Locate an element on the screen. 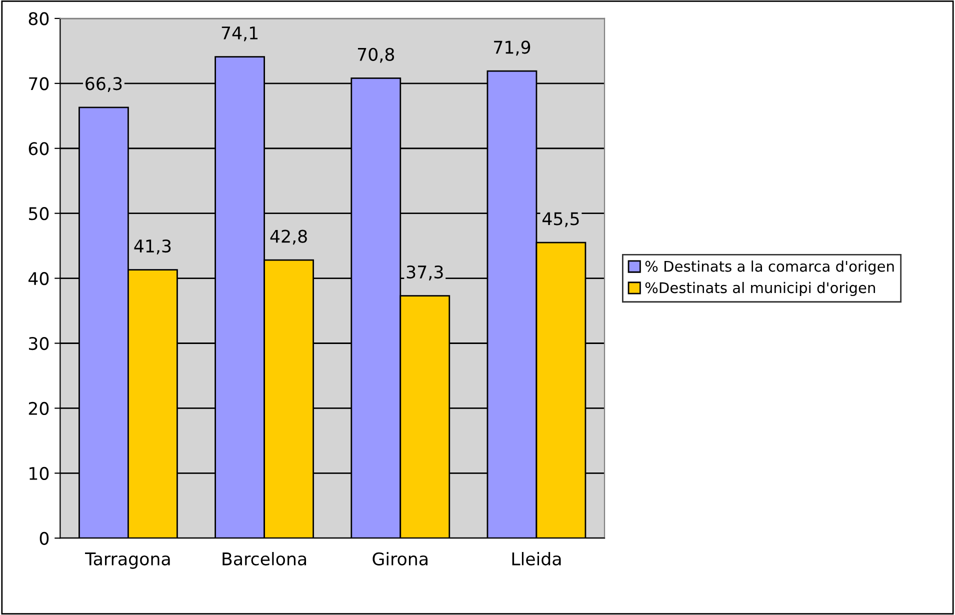 This screenshot has width=955, height=615. data-label: 42,8 is located at coordinates (288, 237).